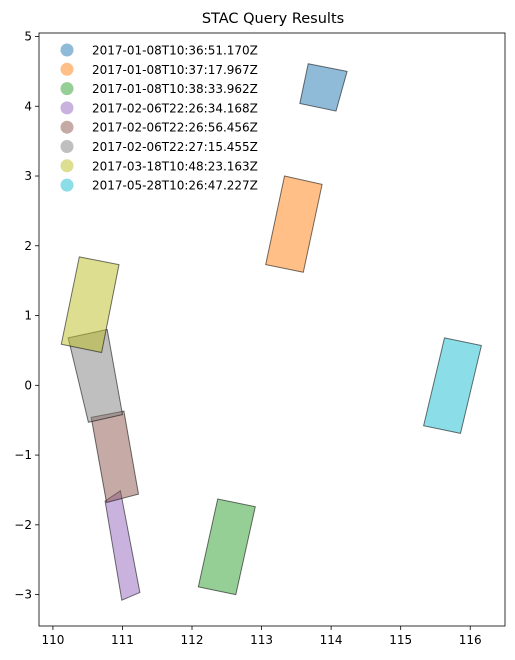 The width and height of the screenshot is (515, 660). Describe the element at coordinates (175, 166) in the screenshot. I see `legend-label: 2017-03-18T10:48:23.163Z` at that location.